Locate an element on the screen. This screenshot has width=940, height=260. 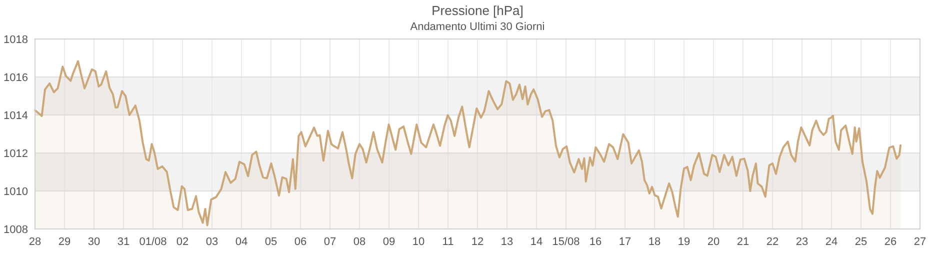
x-tick-label: 03 is located at coordinates (212, 242).